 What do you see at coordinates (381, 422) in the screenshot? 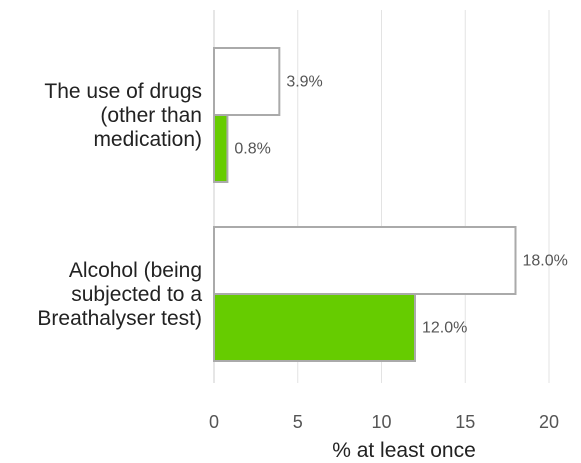
I see `x-tick-label: 10` at bounding box center [381, 422].